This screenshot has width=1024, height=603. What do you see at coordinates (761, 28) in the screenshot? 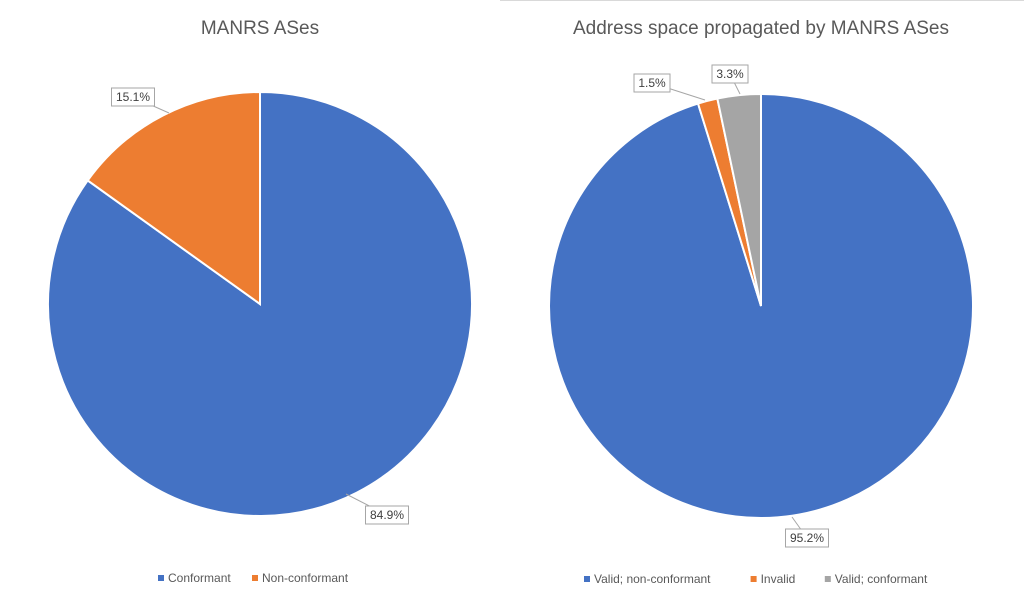
I see `chart-title: Address space propagated by MANRS ASes` at bounding box center [761, 28].